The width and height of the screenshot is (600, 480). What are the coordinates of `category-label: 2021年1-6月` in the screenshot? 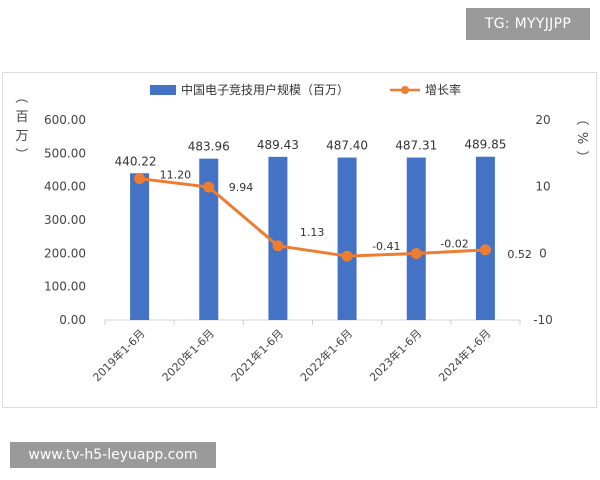 It's located at (257, 355).